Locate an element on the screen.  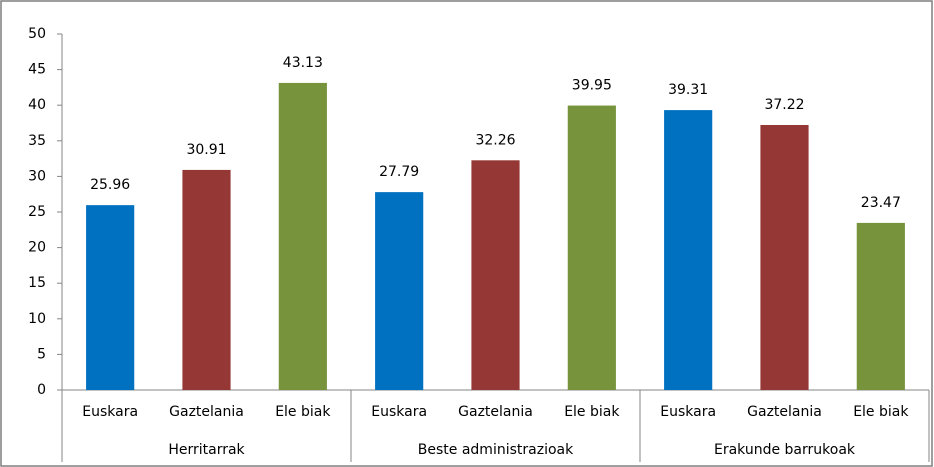
y-tick-label: 5 is located at coordinates (41, 354).